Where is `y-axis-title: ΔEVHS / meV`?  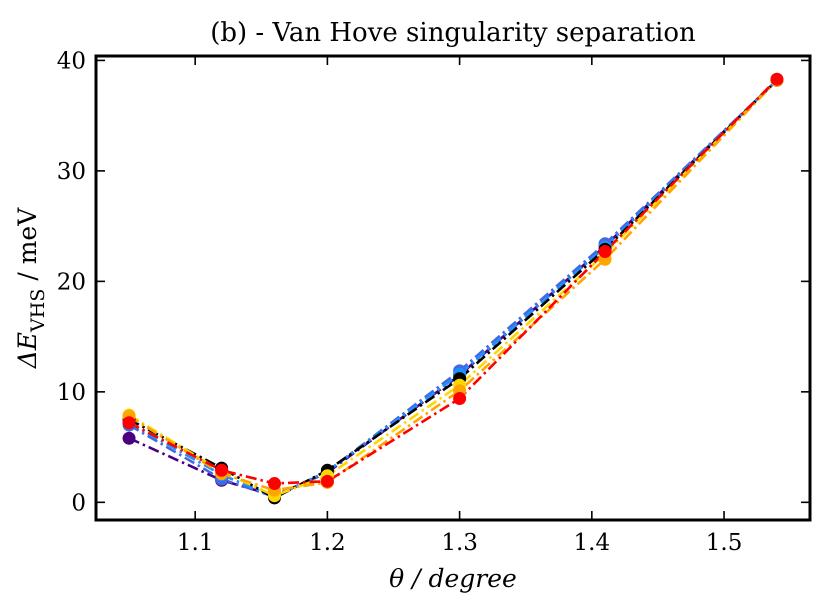 y-axis-title: ΔEVHS / meV is located at coordinates (31, 288).